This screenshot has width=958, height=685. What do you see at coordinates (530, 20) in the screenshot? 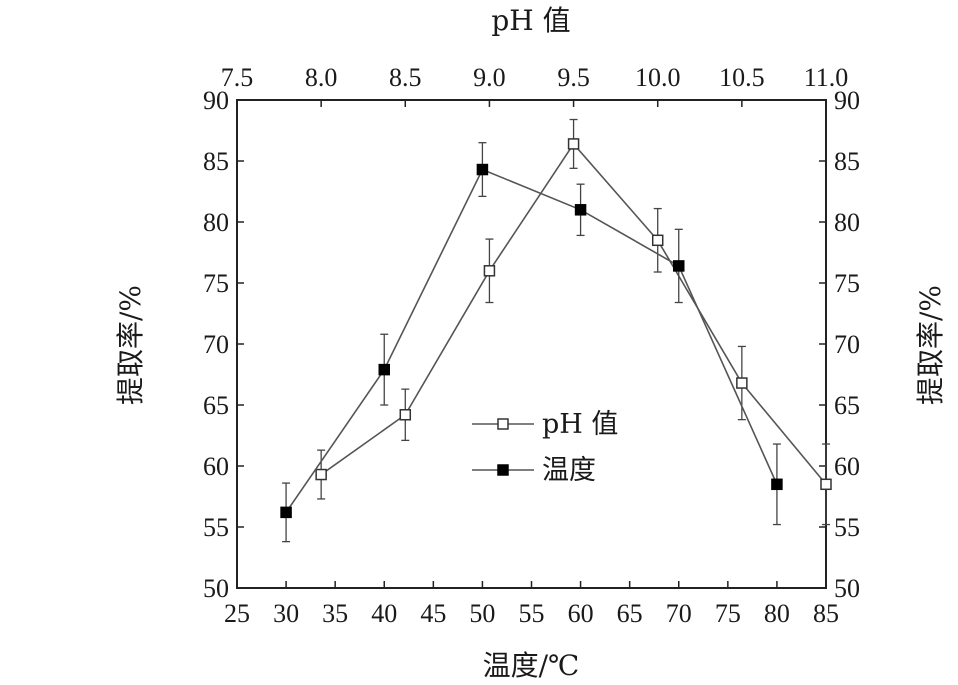
I see `x2-axis-title: pH 值` at bounding box center [530, 20].